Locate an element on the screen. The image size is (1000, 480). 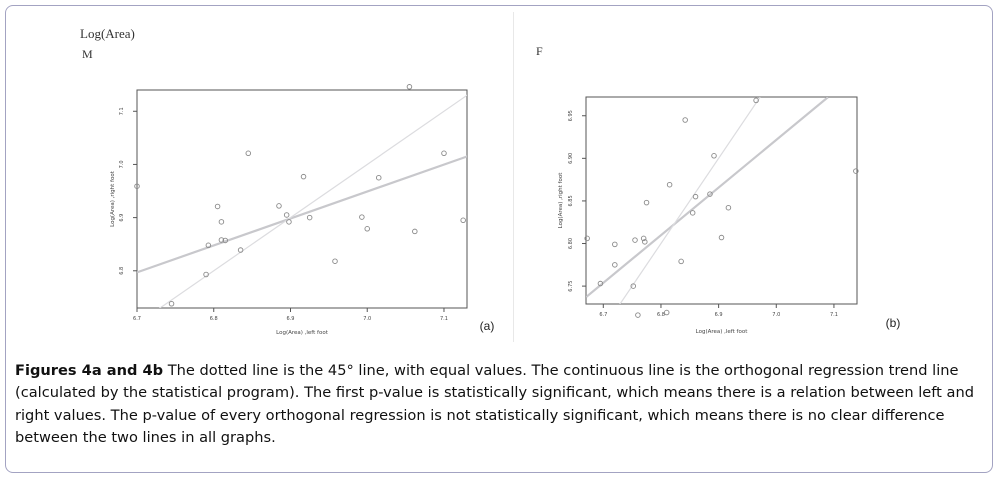
y-tick-label: 7.1 is located at coordinates (122, 111).